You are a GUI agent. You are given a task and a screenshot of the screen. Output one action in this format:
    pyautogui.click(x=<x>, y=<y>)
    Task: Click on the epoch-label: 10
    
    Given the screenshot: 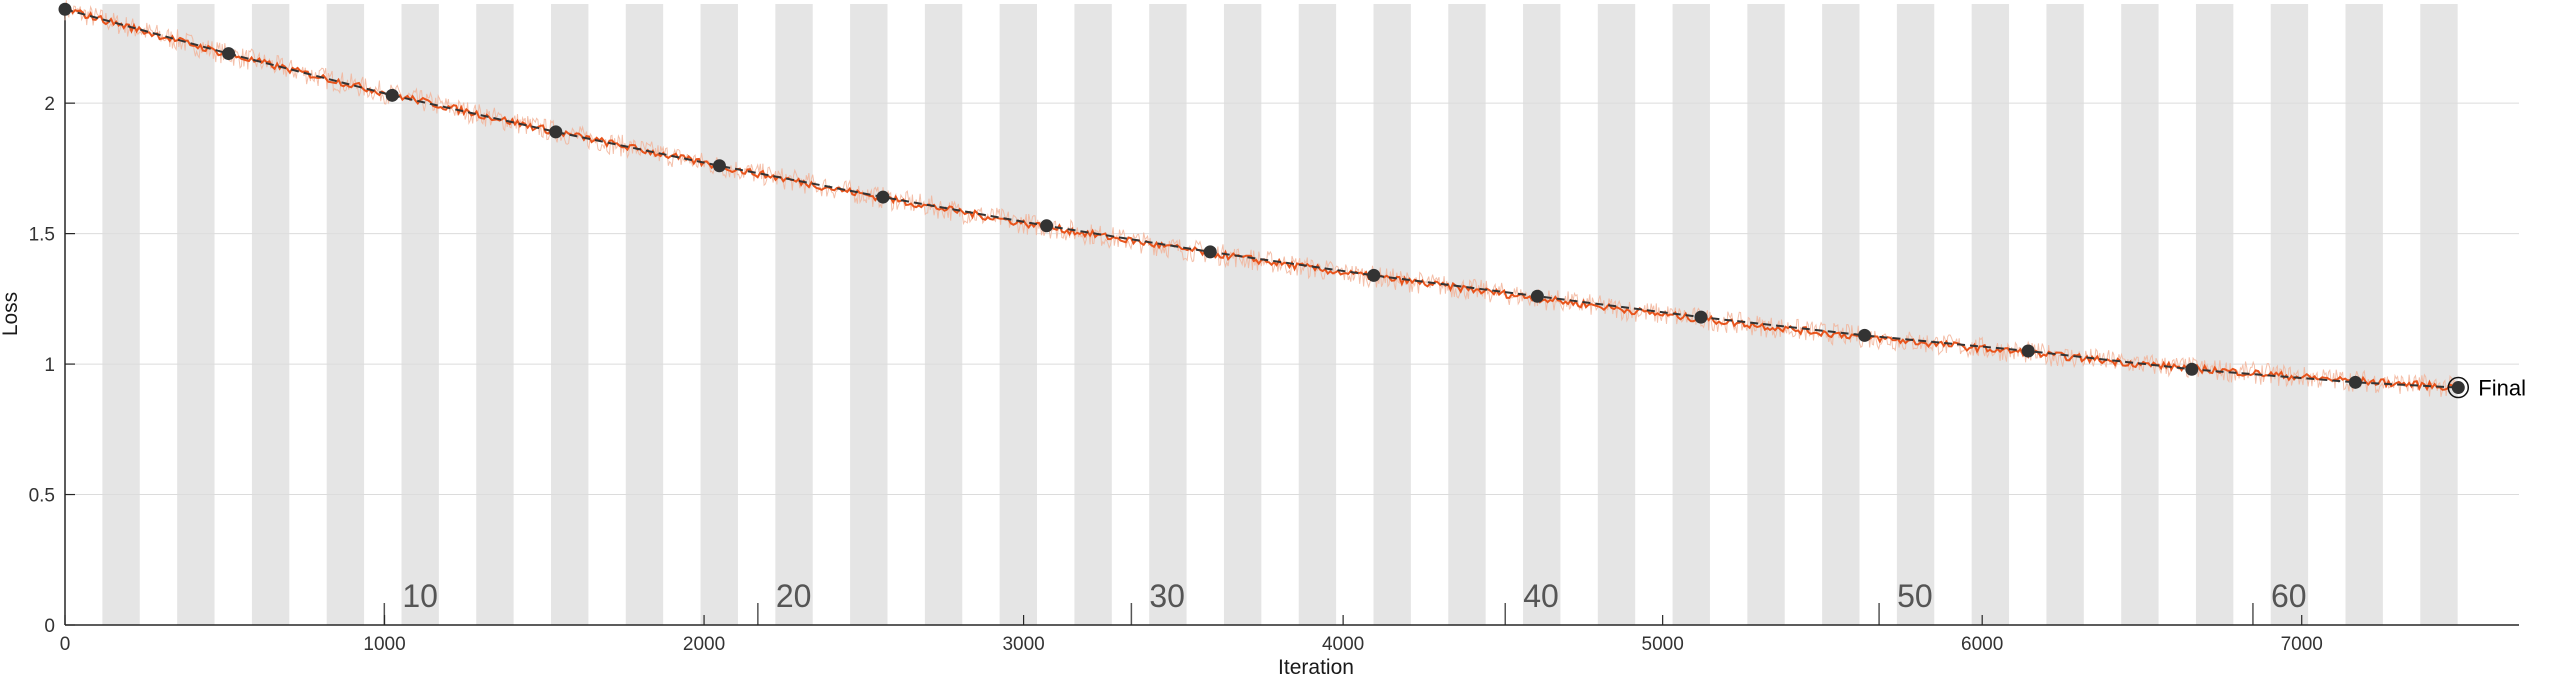 What is the action you would take?
    pyautogui.click(x=420, y=596)
    